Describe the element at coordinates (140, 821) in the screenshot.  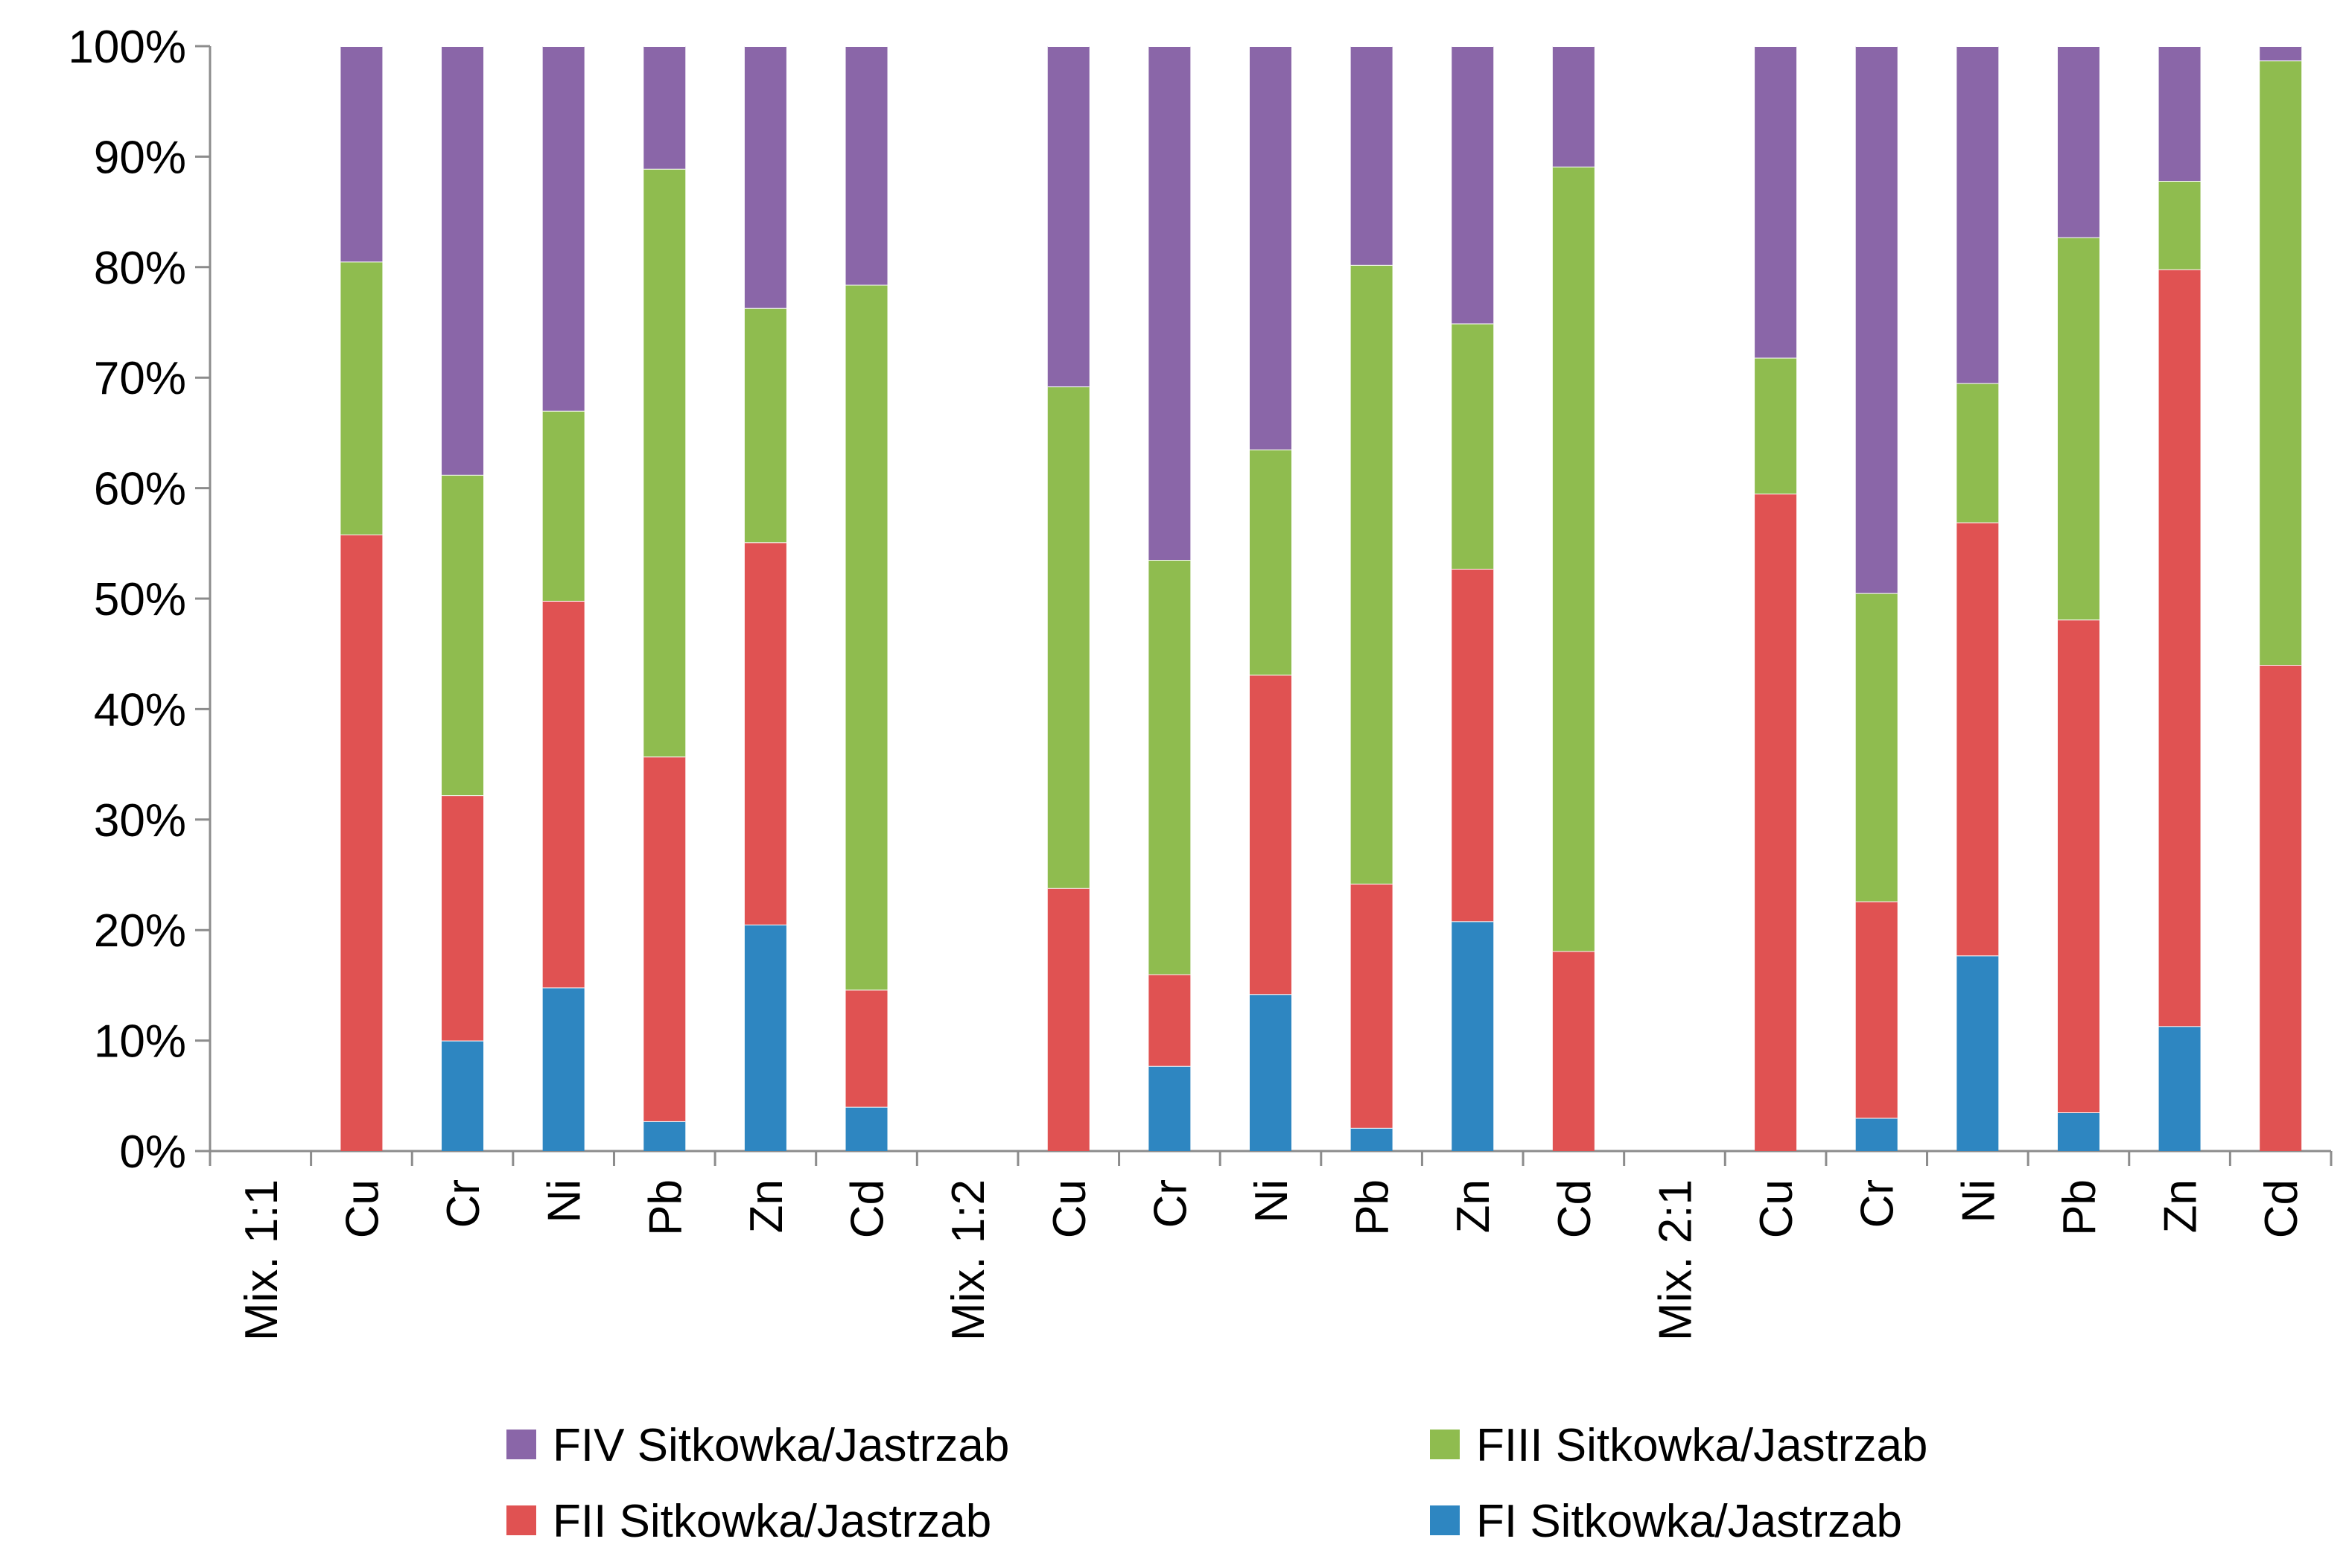
I see `y-tick-label: 30%` at that location.